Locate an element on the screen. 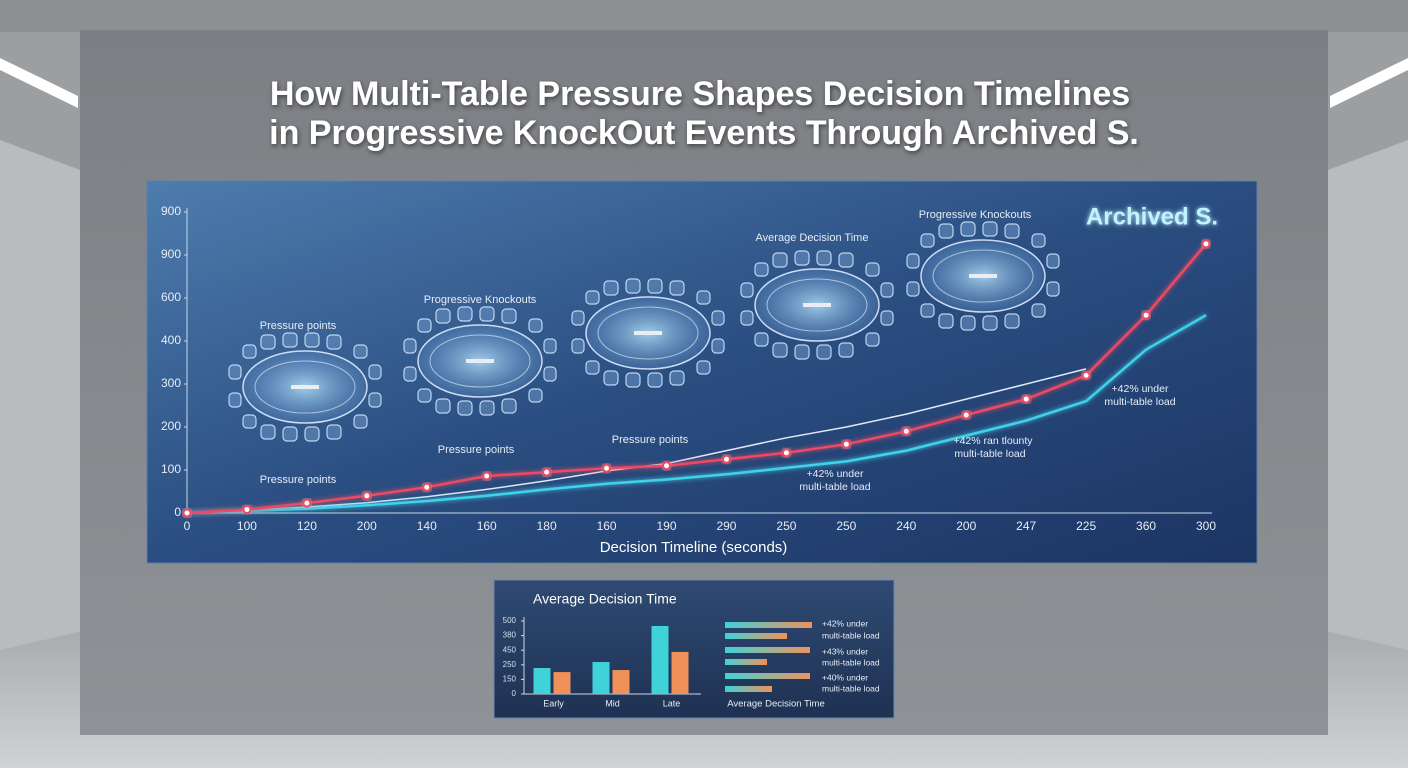 The width and height of the screenshot is (1408, 768). y-tick-label: 500 is located at coordinates (510, 620).